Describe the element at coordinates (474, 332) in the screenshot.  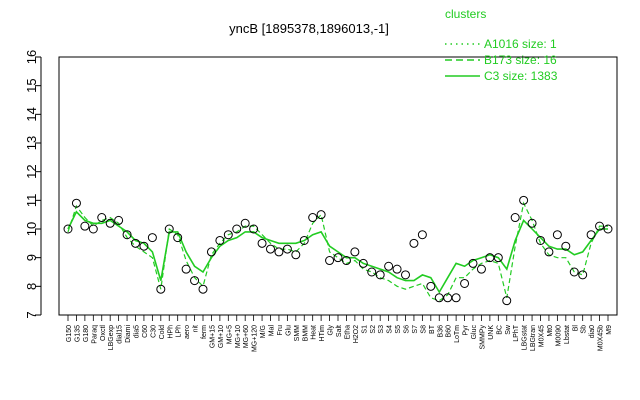
I see `x-tick-label: Gluc` at that location.